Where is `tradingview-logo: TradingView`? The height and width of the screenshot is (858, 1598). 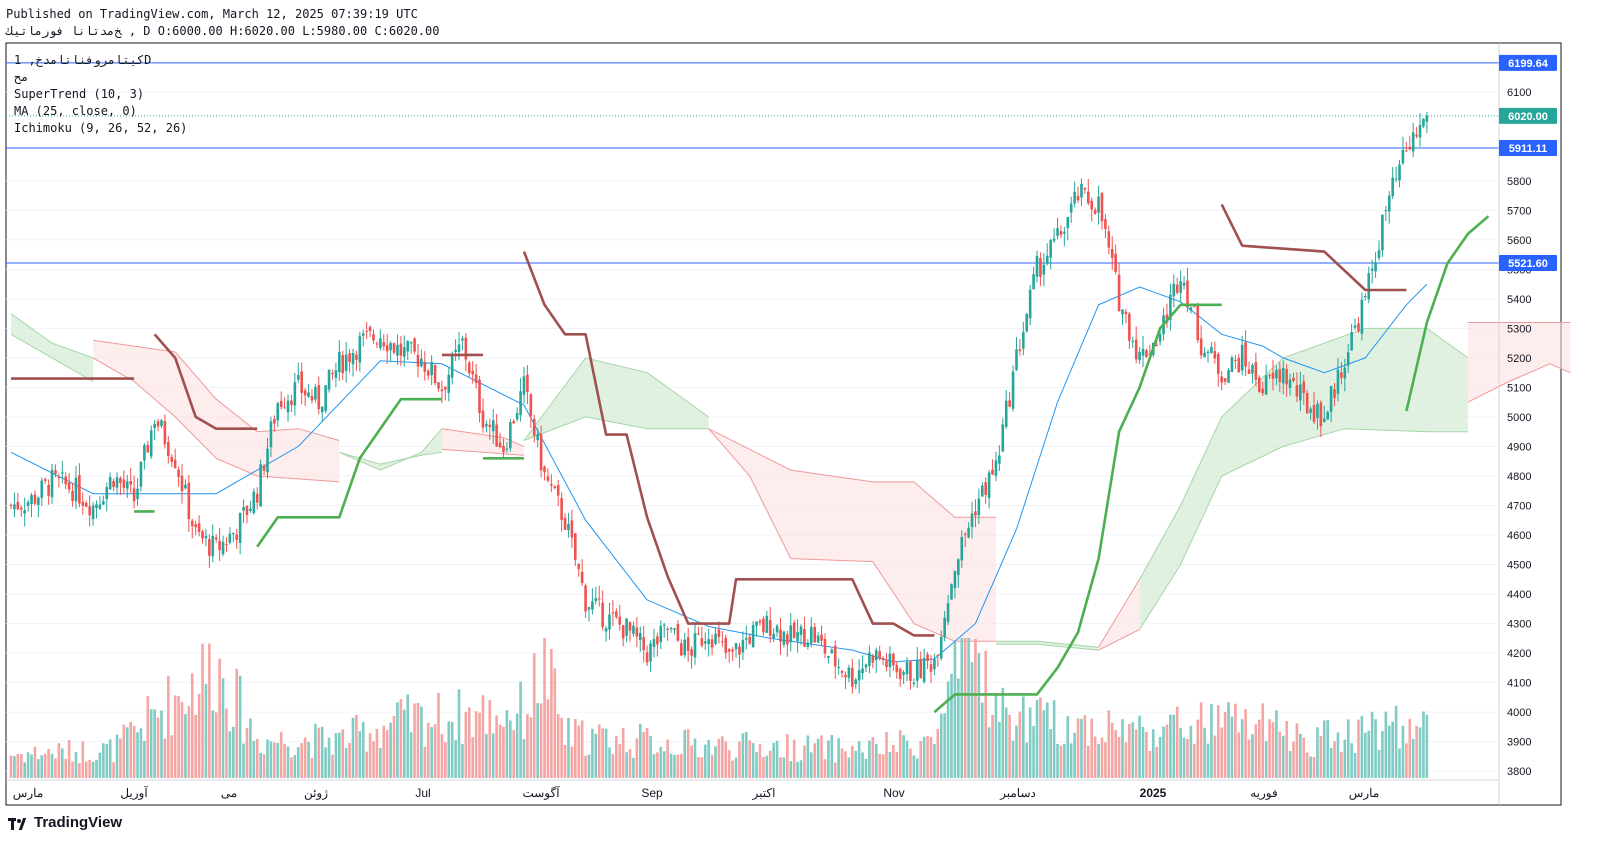 tradingview-logo: TradingView is located at coordinates (65, 822).